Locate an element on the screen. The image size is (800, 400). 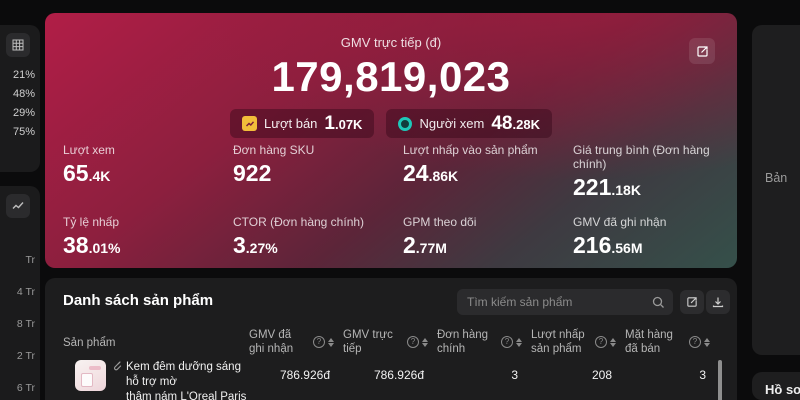
chart-axis-label: 8 Tr is located at coordinates (25, 324).